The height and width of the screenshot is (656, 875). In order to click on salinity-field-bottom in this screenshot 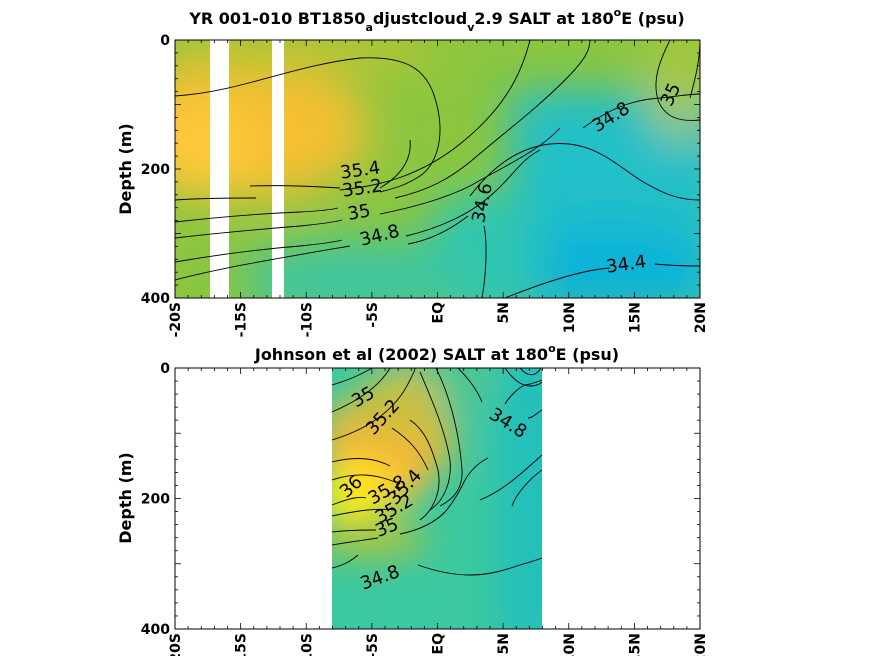, I will do `click(437, 498)`.